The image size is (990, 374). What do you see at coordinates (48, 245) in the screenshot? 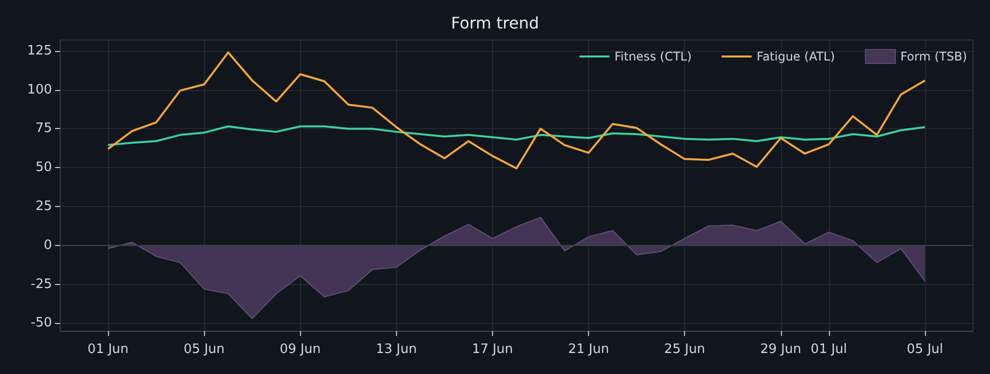
I see `y-tick-label: 0` at bounding box center [48, 245].